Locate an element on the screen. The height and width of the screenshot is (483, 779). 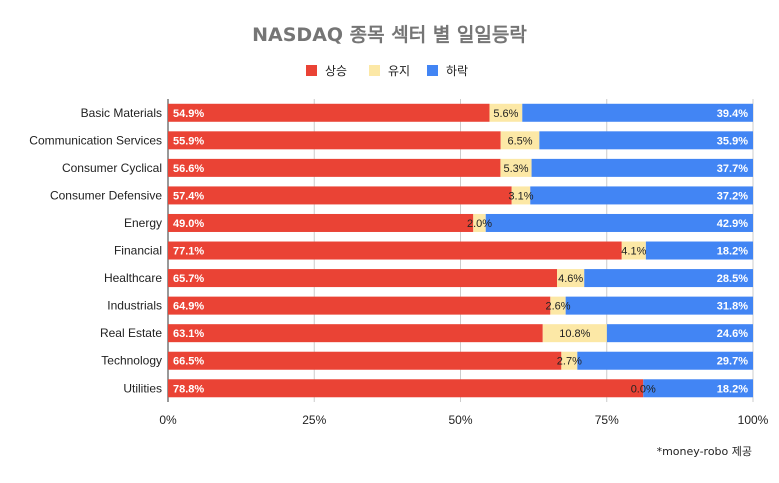
data-label-rise: 78.8% is located at coordinates (188, 389).